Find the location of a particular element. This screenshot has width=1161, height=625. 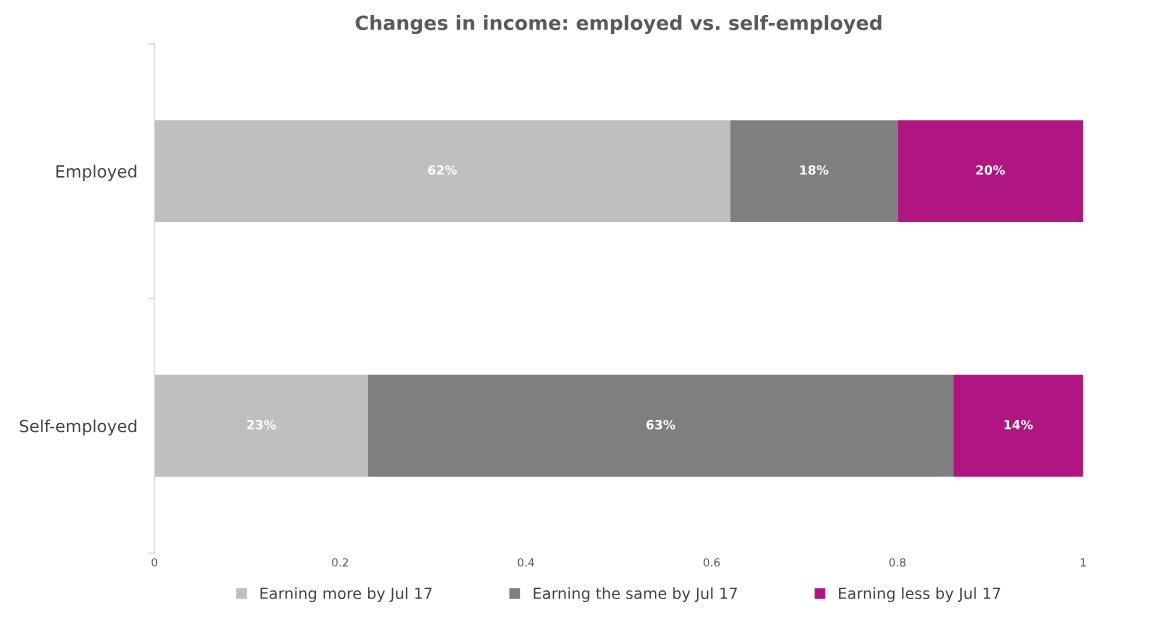

x-tick-label: 1 is located at coordinates (1083, 562).